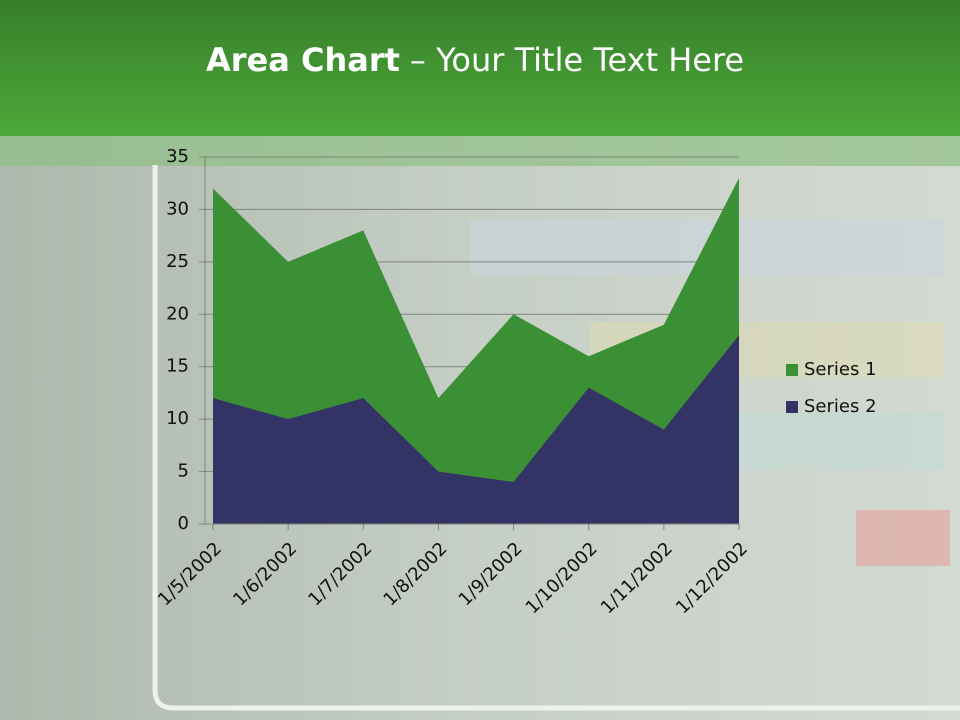  What do you see at coordinates (177, 208) in the screenshot?
I see `y-tick-label: 30` at bounding box center [177, 208].